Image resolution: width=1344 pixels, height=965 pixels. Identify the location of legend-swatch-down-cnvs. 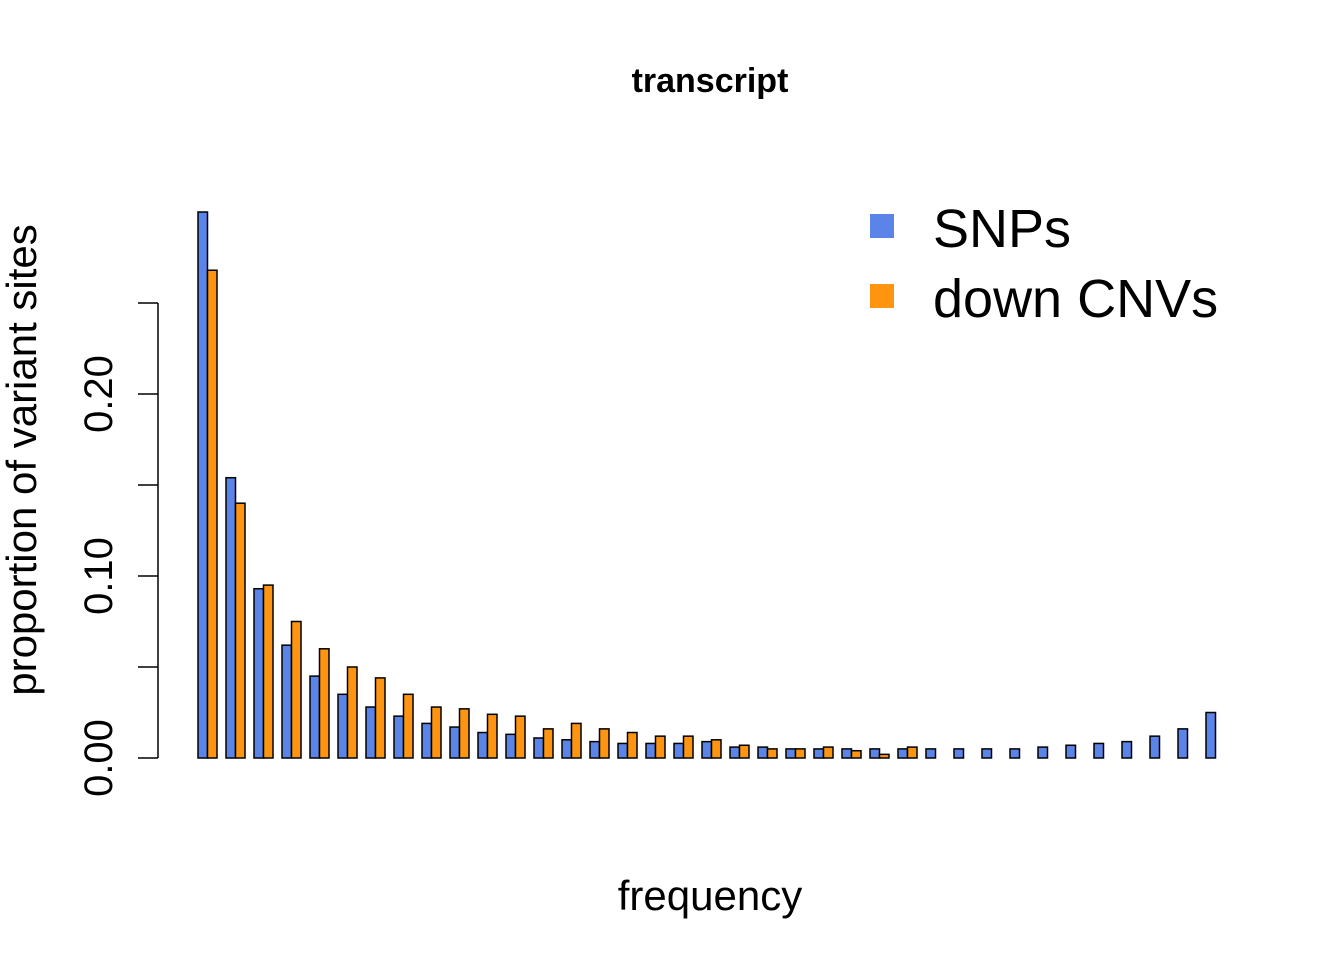
(882, 296).